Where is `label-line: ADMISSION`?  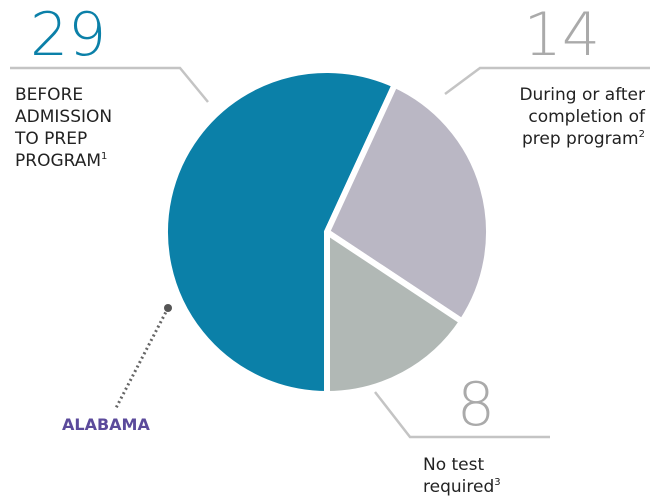 label-line: ADMISSION is located at coordinates (63, 117).